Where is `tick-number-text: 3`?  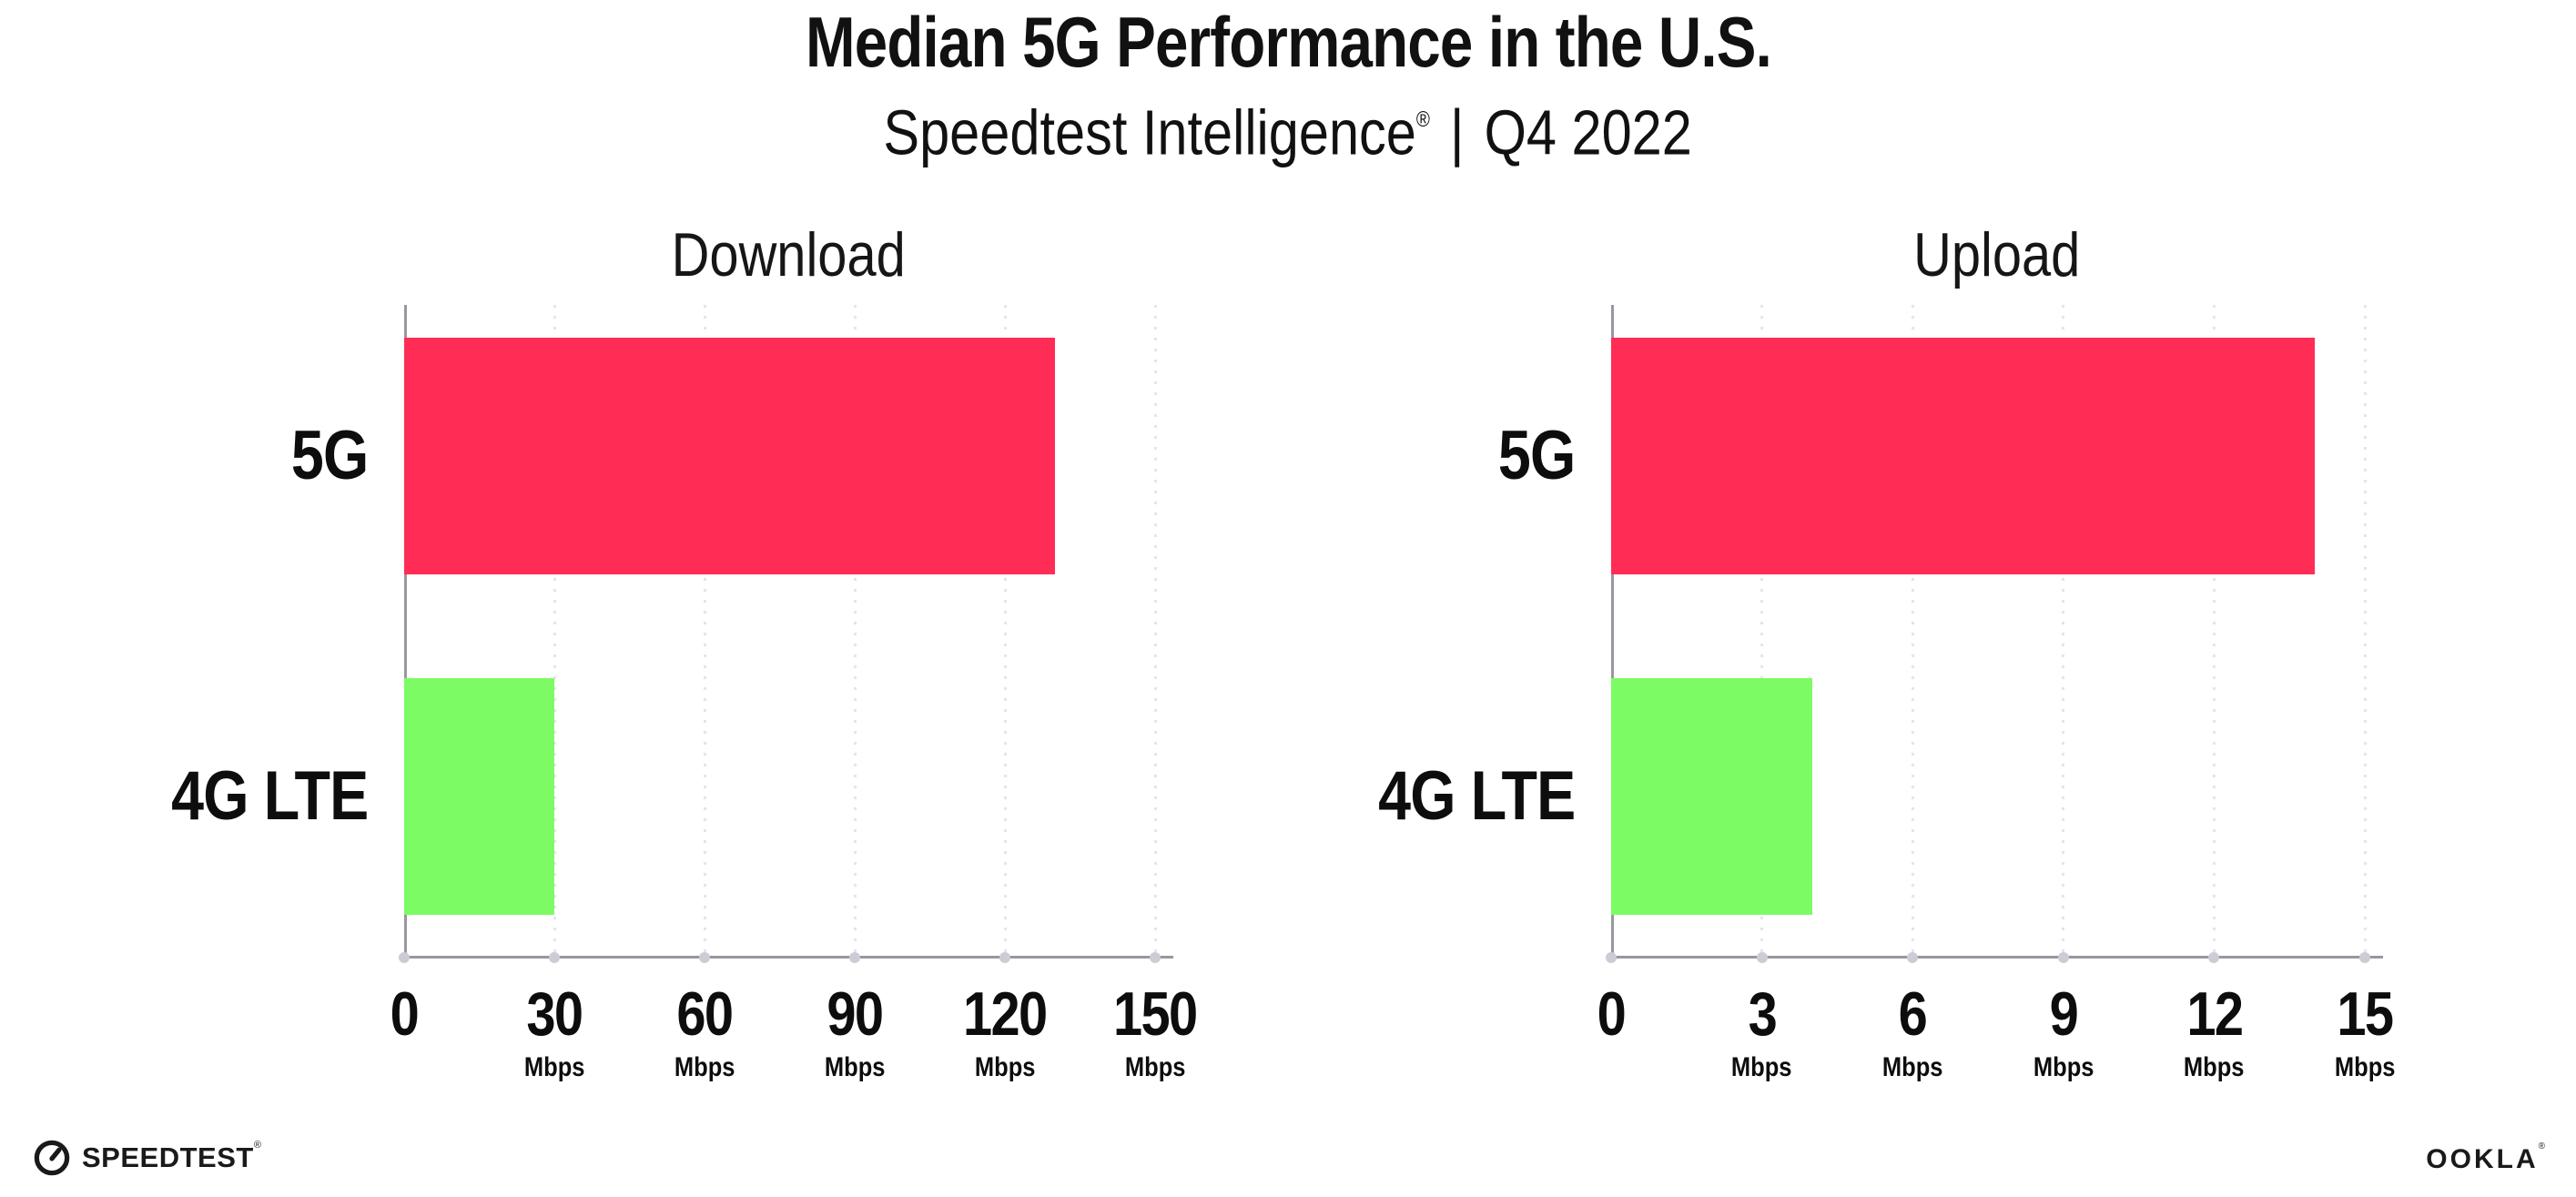 tick-number-text: 3 is located at coordinates (1762, 1014).